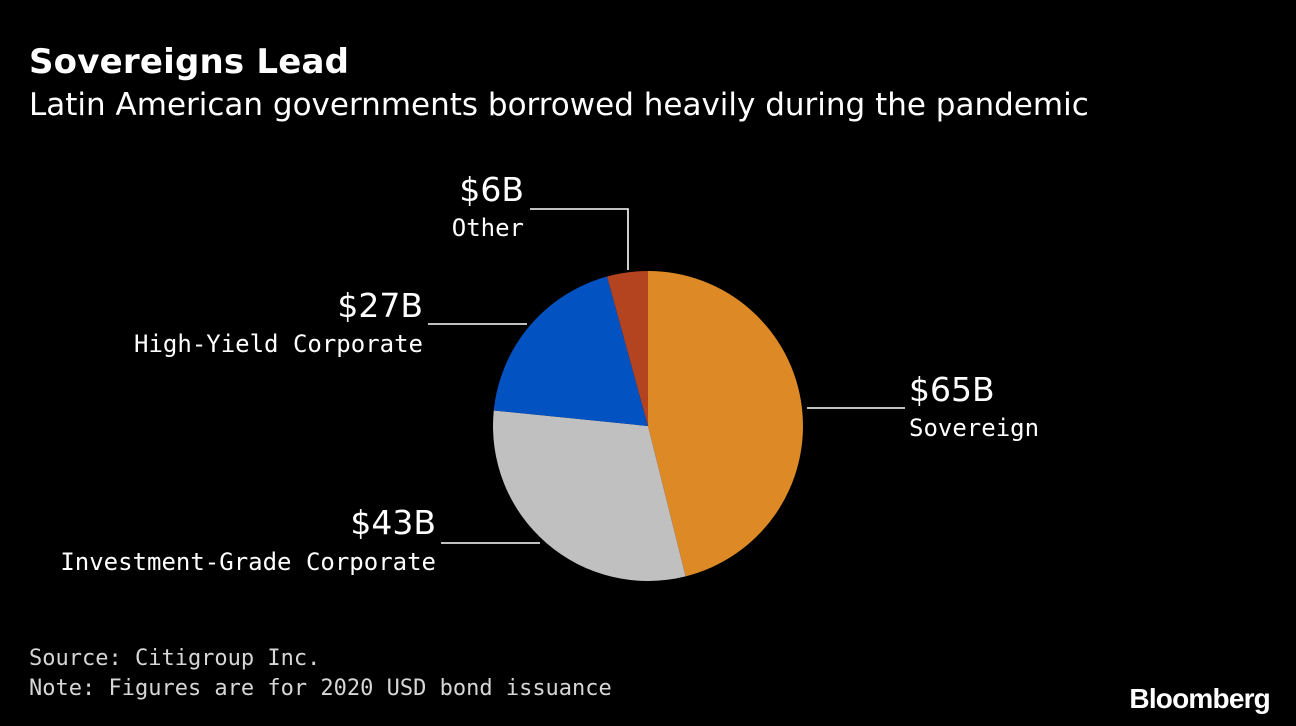 The width and height of the screenshot is (1296, 726). Describe the element at coordinates (491, 189) in the screenshot. I see `data-label-value-other: $6B` at that location.